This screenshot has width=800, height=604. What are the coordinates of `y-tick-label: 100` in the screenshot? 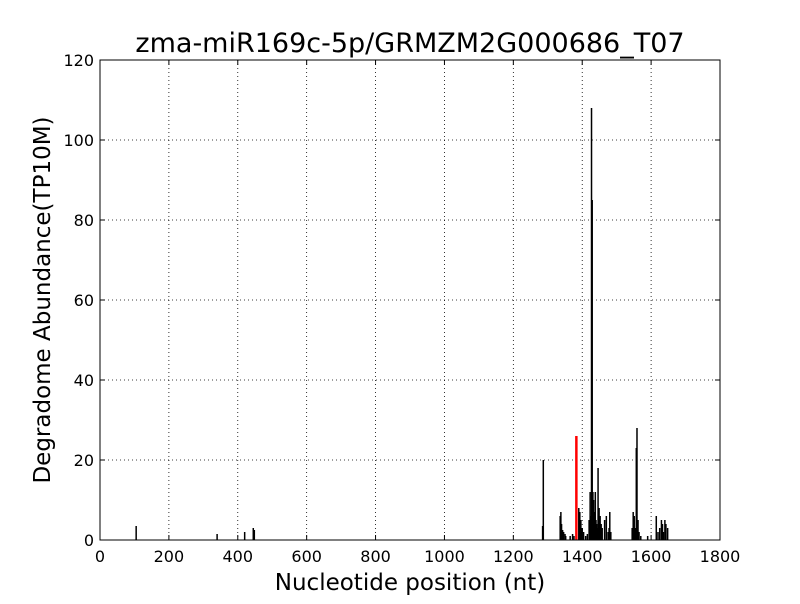 It's located at (78, 140).